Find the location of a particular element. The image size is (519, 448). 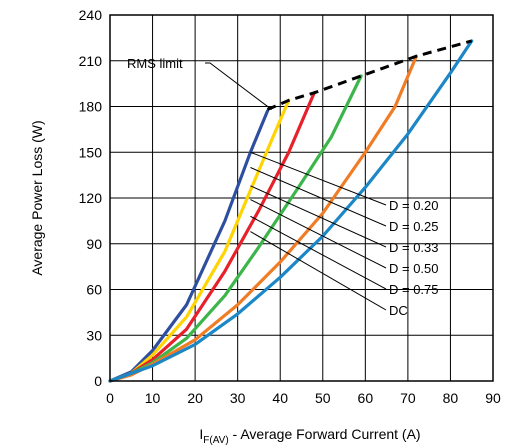

y-tick-label: 240 is located at coordinates (91, 15).